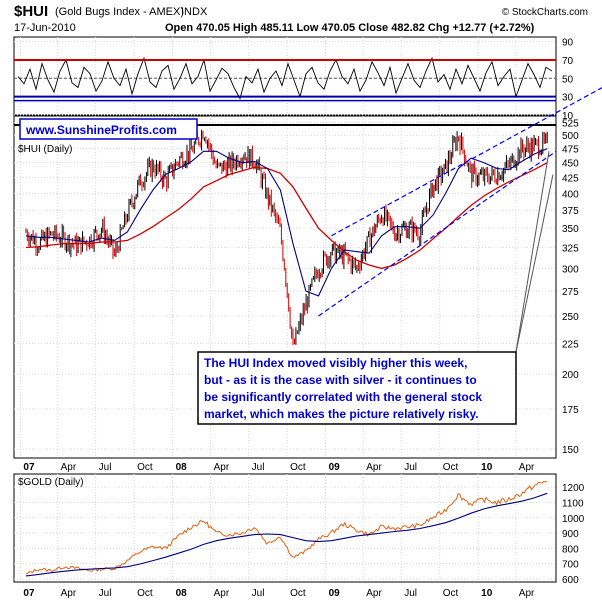 The image size is (602, 607). I want to click on y-tick-label: 300, so click(570, 269).